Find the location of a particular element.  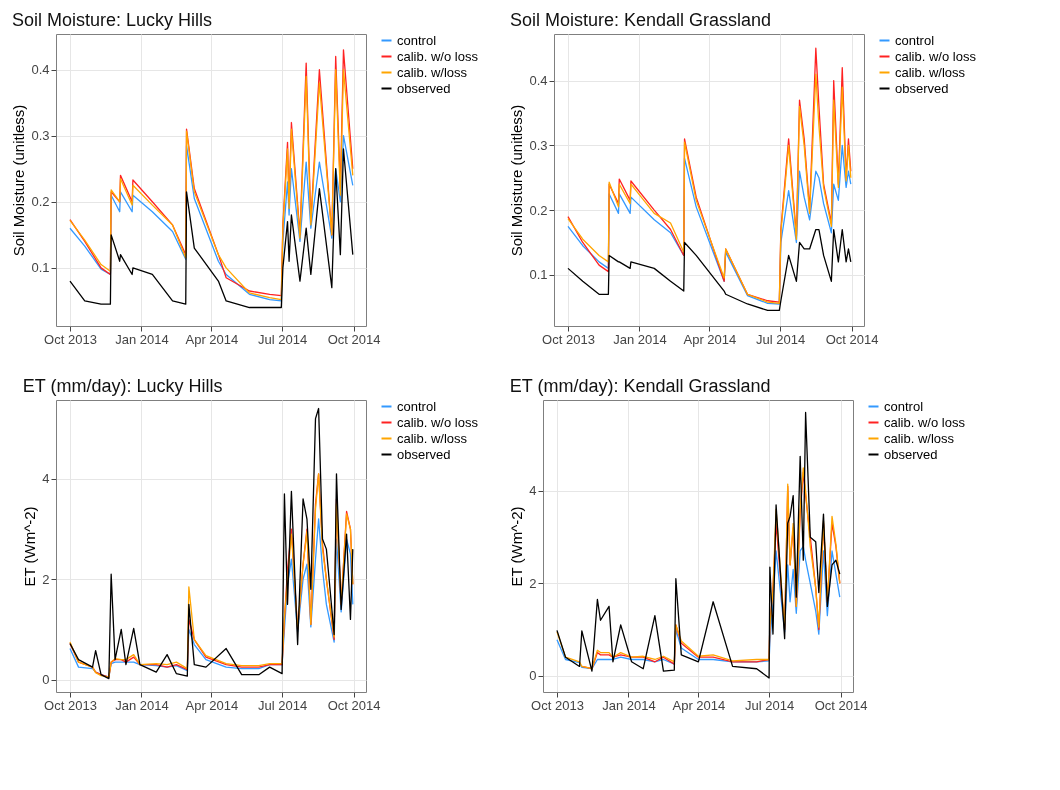

chart-title: ET (mm/day): Kendall Grassland is located at coordinates (640, 386).